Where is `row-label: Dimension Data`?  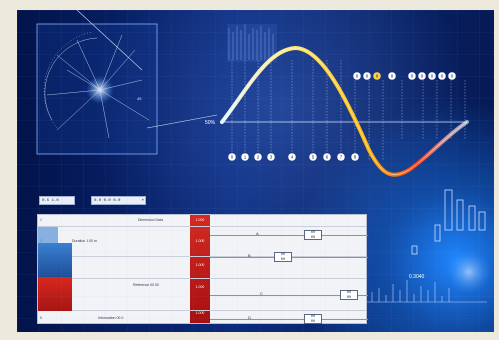
row-label: Dimension Data is located at coordinates (150, 220).